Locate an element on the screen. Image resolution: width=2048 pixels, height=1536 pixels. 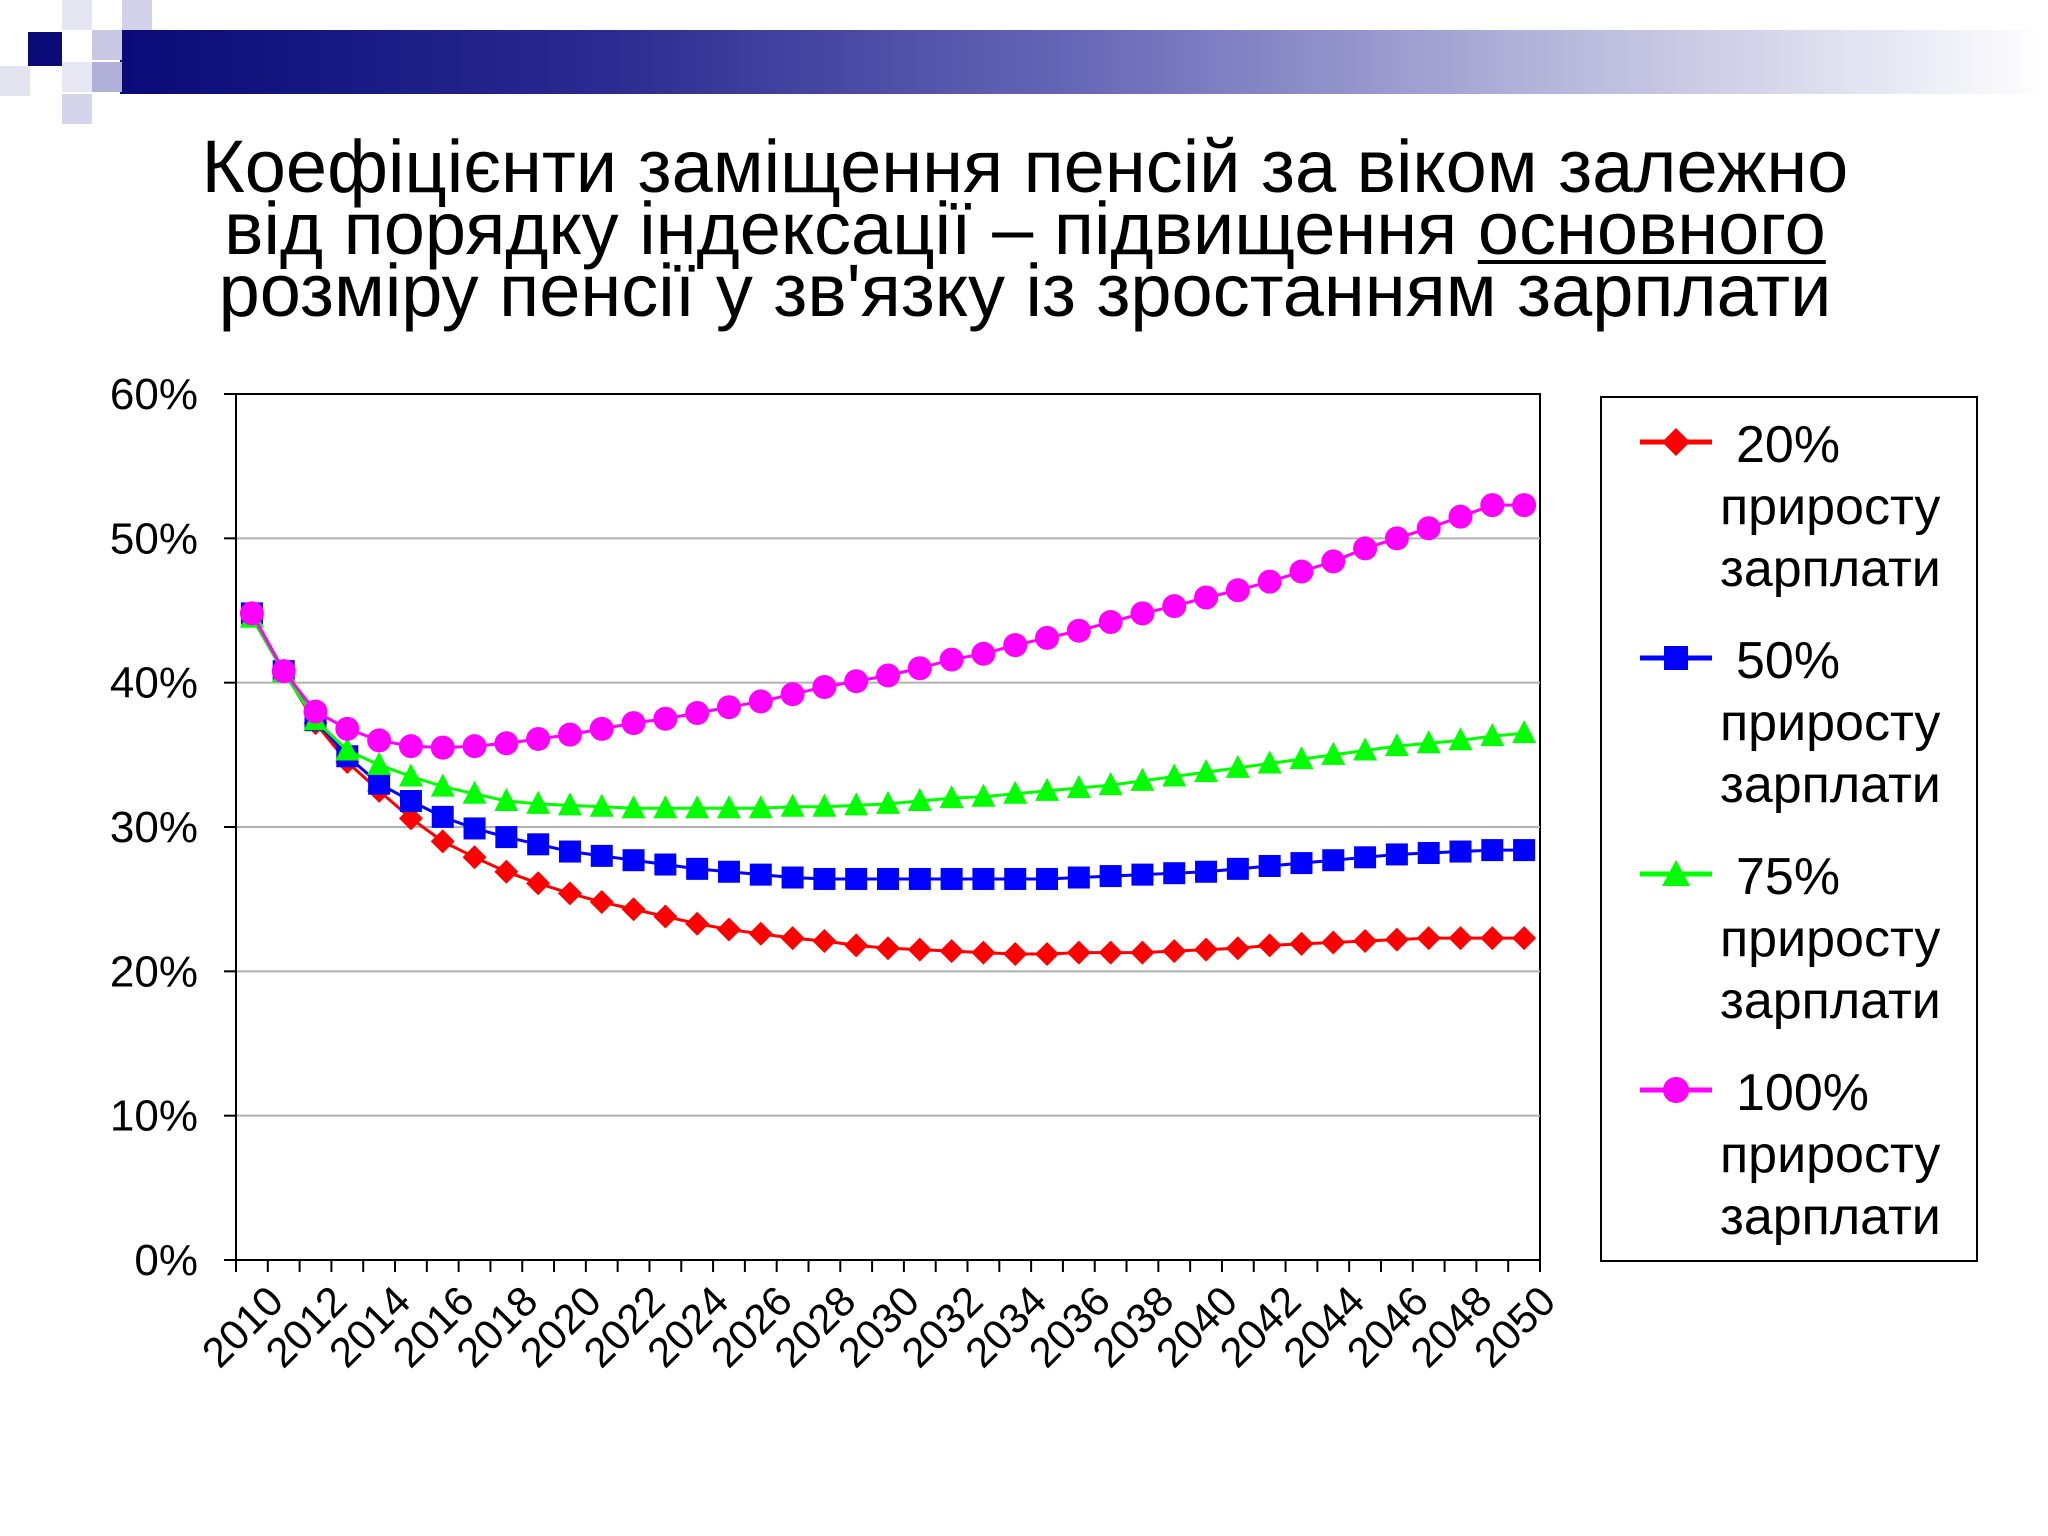
legend-label-pct: 50% is located at coordinates (1788, 661).